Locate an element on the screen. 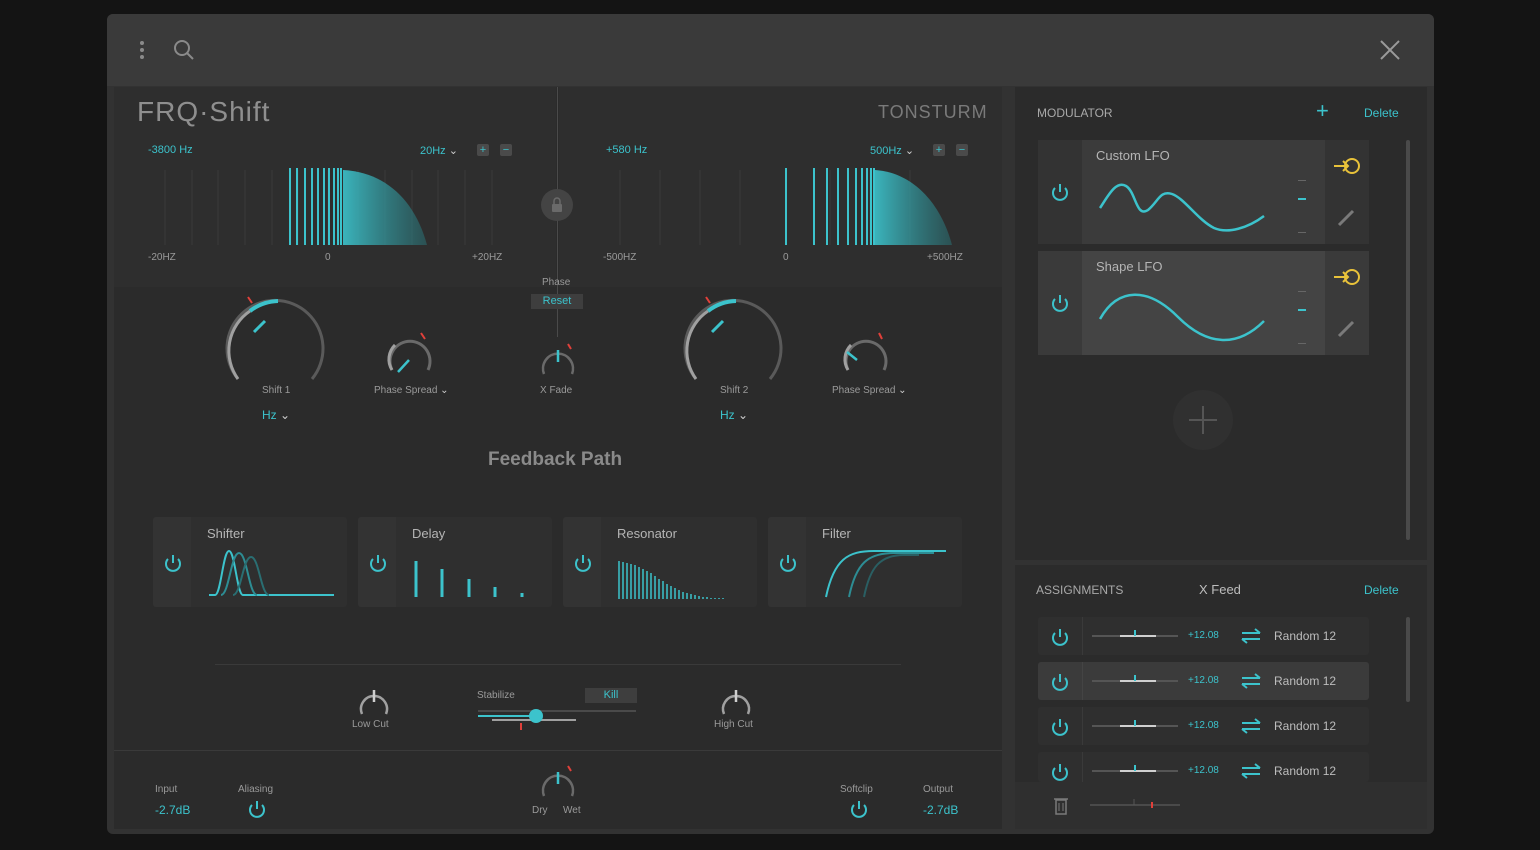  assignments-scrollbar is located at coordinates (1408, 659).